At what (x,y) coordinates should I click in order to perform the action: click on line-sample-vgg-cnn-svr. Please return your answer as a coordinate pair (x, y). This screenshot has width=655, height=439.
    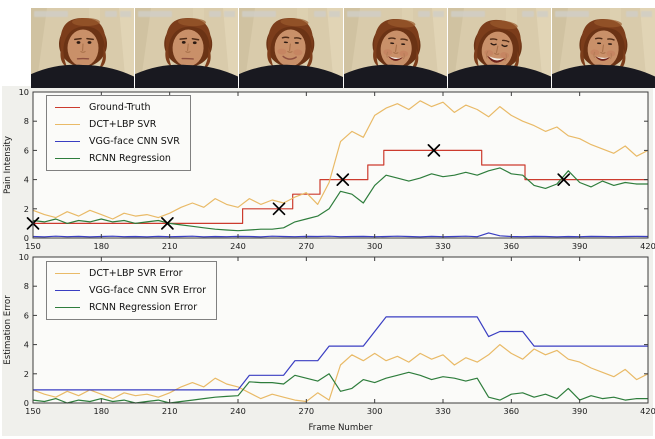
    Looking at the image, I should click on (67, 141).